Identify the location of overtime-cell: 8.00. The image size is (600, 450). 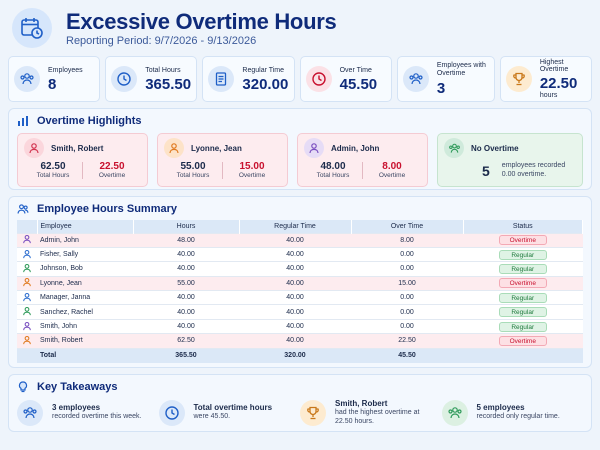
(407, 240).